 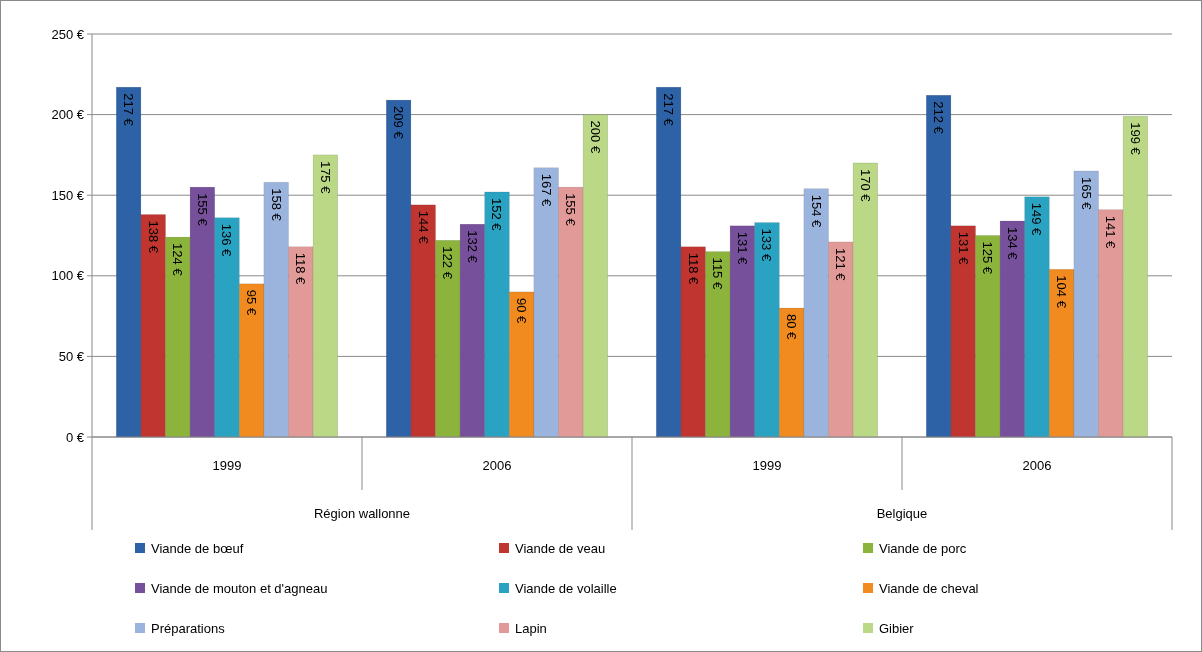 I want to click on data-label: 124 €, so click(x=178, y=260).